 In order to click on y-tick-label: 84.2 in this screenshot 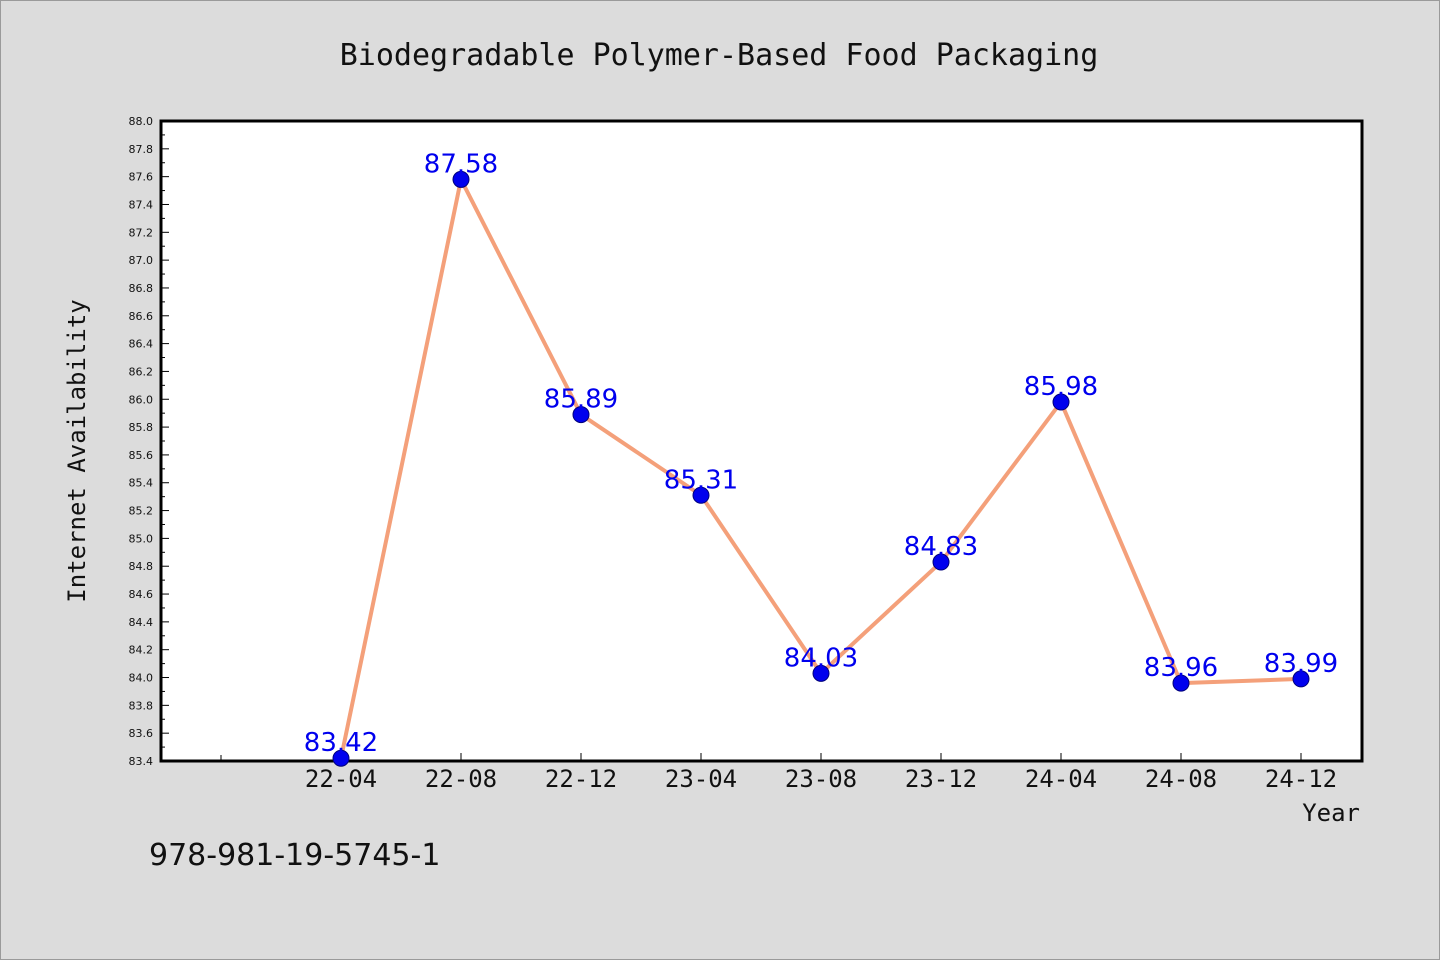, I will do `click(141, 650)`.